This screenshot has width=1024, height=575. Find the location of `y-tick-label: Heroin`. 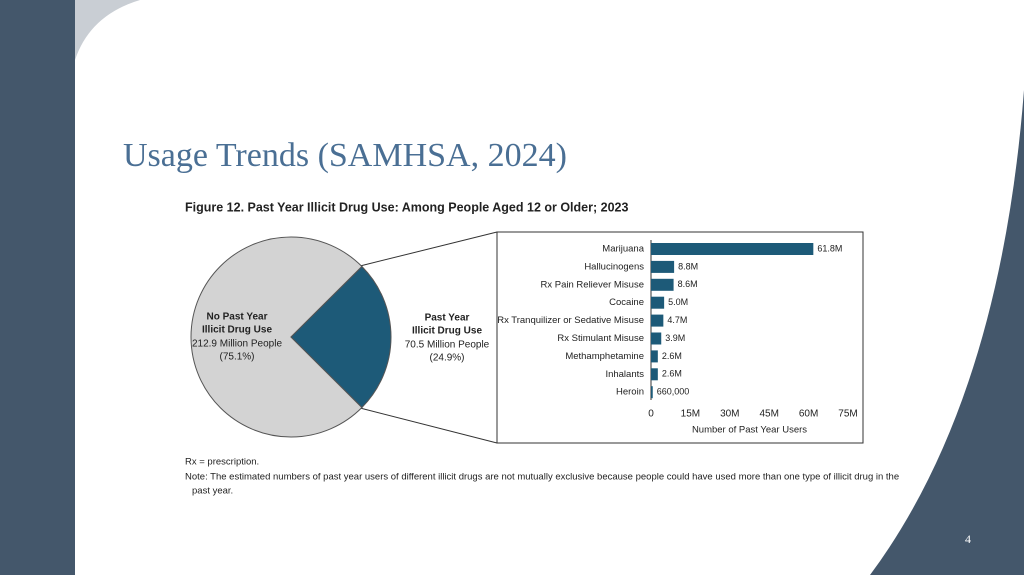

y-tick-label: Heroin is located at coordinates (630, 392).